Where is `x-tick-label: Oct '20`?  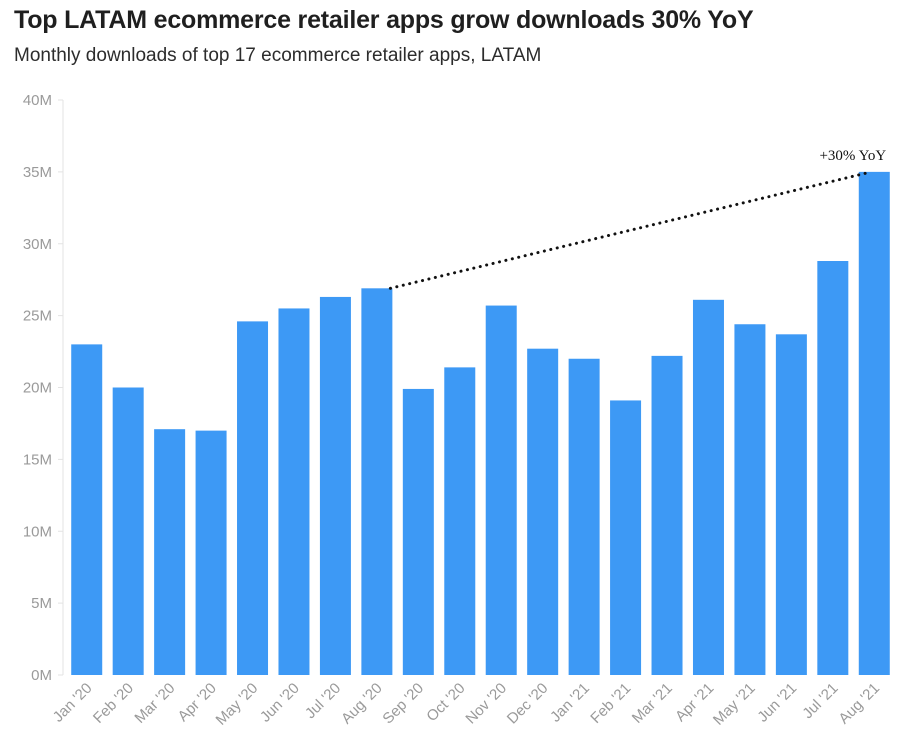
x-tick-label: Oct '20 is located at coordinates (445, 702).